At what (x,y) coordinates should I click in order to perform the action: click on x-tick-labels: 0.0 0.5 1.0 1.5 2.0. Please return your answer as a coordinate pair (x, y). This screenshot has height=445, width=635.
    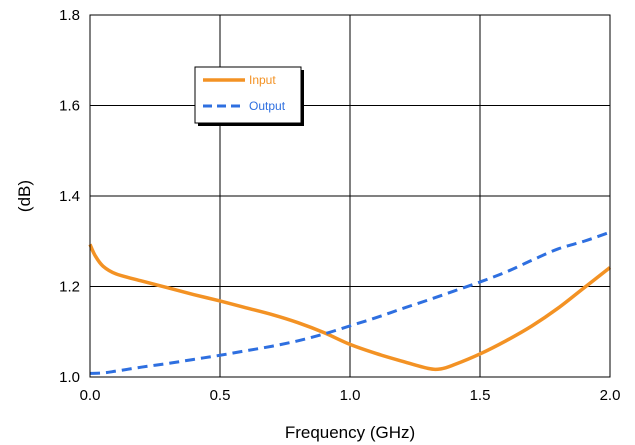
    Looking at the image, I should click on (350, 395).